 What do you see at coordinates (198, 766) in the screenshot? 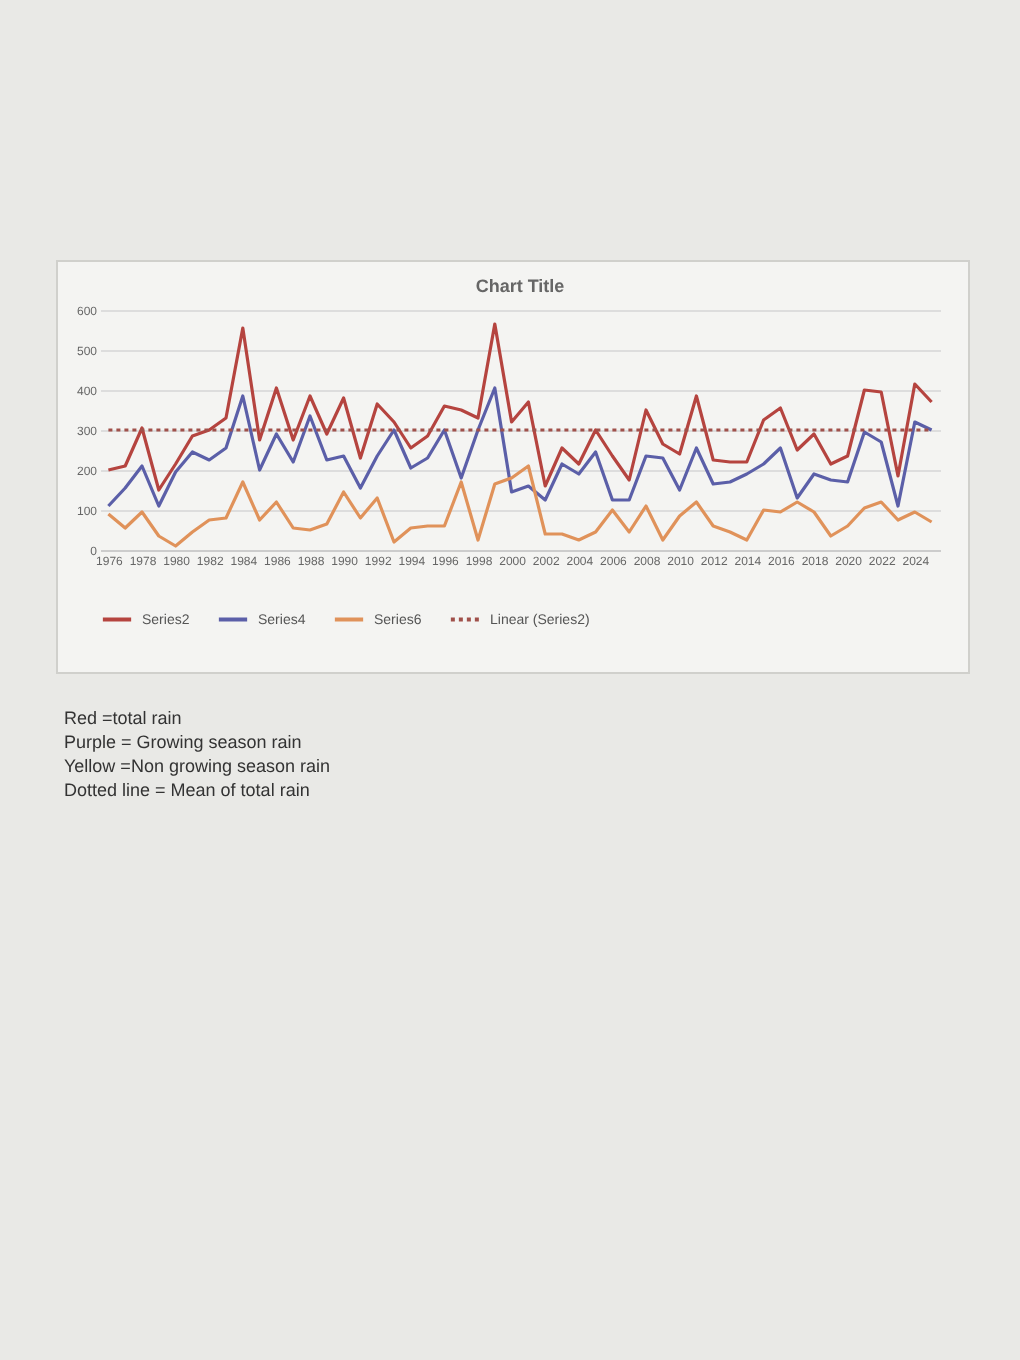
I see `text: Yellow =Non growing season rain` at bounding box center [198, 766].